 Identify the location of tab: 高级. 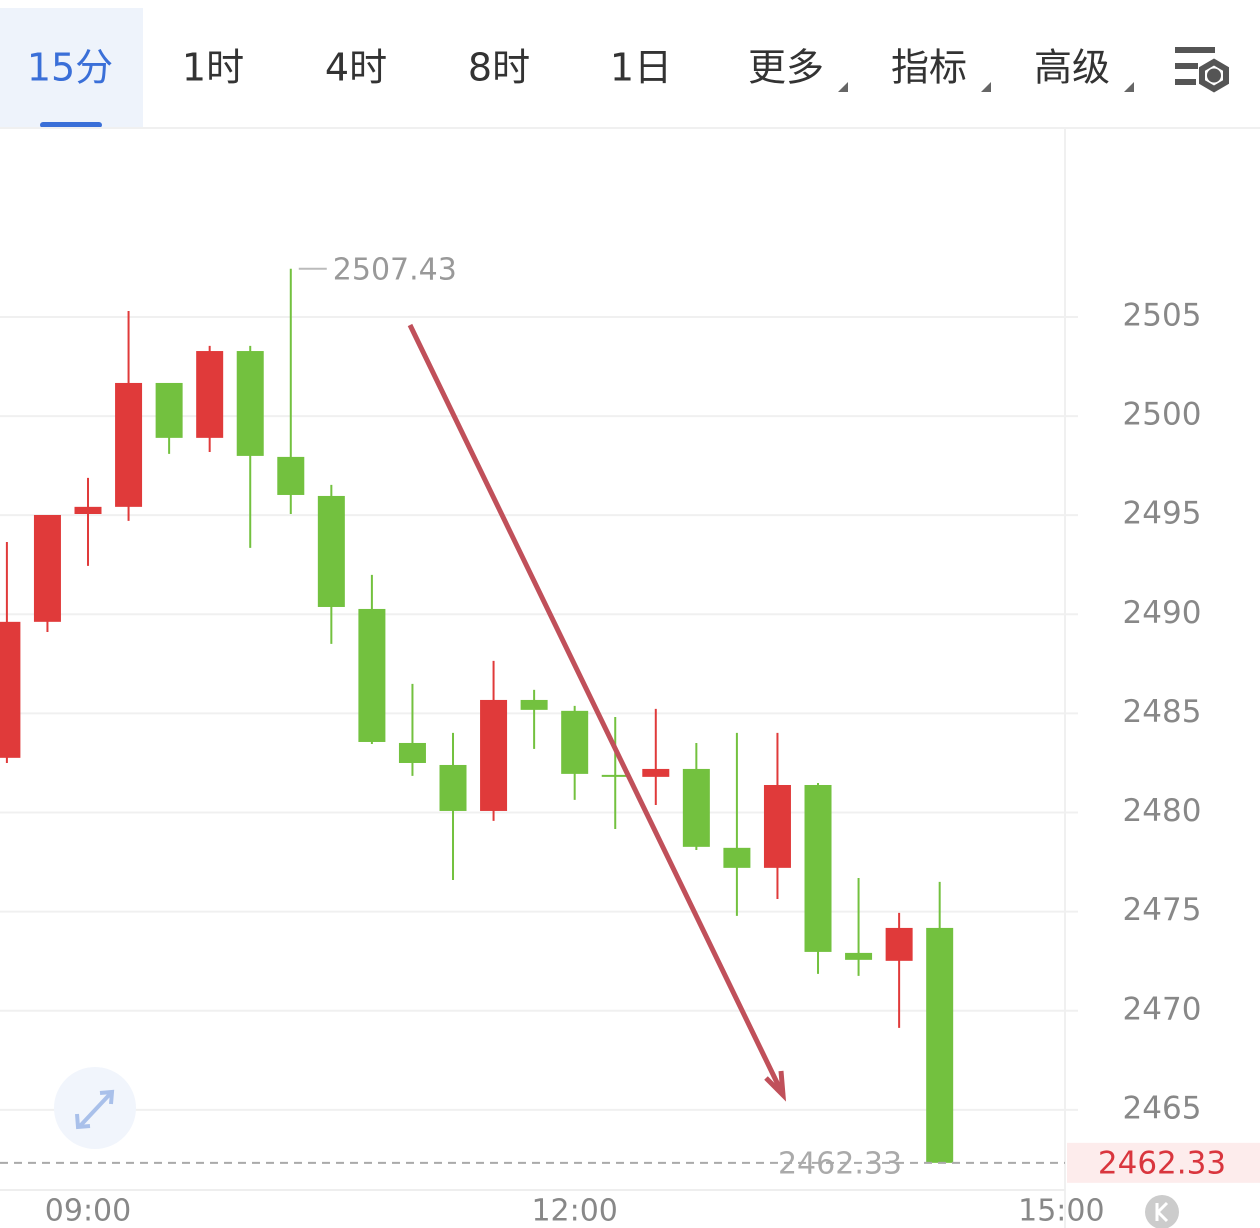
(1072, 68).